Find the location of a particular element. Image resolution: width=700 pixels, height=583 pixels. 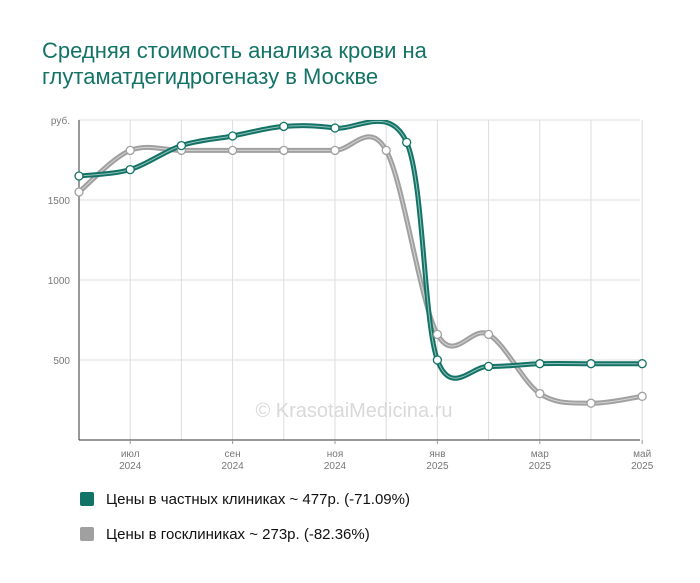

y-tick-label: 500 is located at coordinates (61, 361).